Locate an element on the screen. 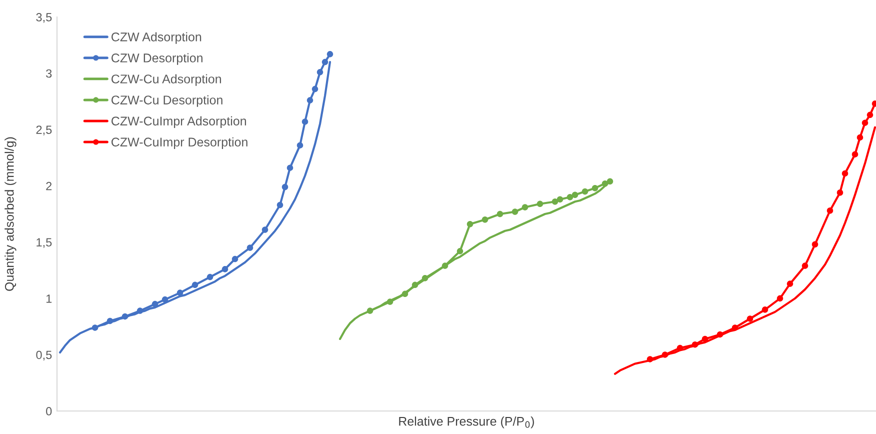 This screenshot has width=876, height=434. y-axis-title: Quantity adsorbed (mmol/g) is located at coordinates (10, 214).